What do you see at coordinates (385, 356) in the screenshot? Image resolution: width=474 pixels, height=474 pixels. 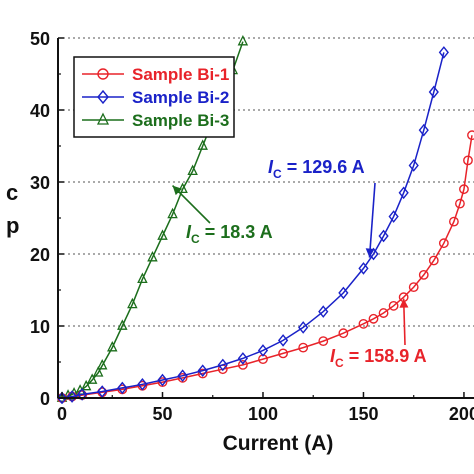 I see `annotation-value: = 158.9 A` at bounding box center [385, 356].